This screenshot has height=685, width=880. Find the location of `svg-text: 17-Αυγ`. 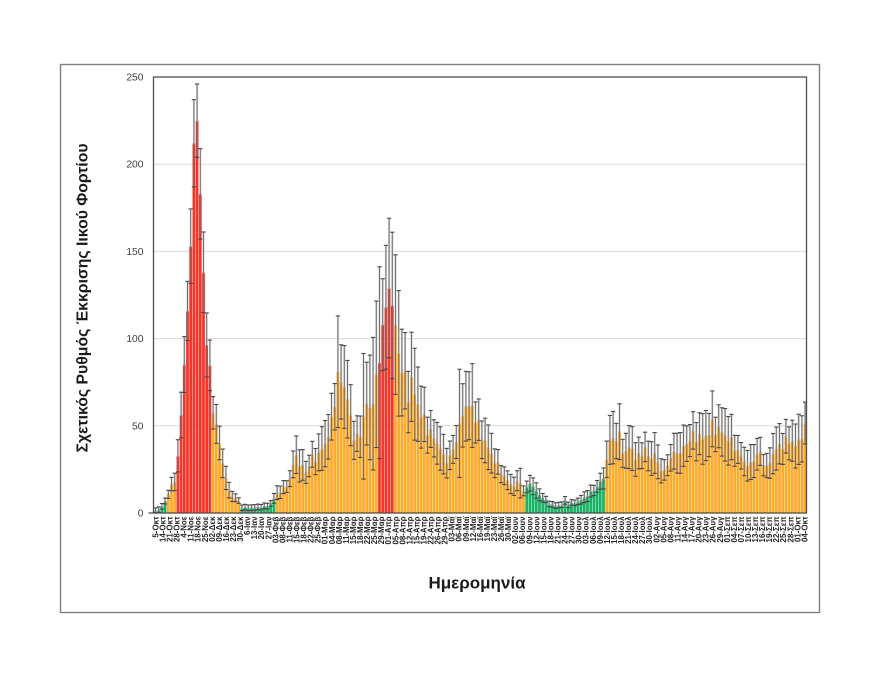

svg-text: 17-Αυγ is located at coordinates (692, 529).